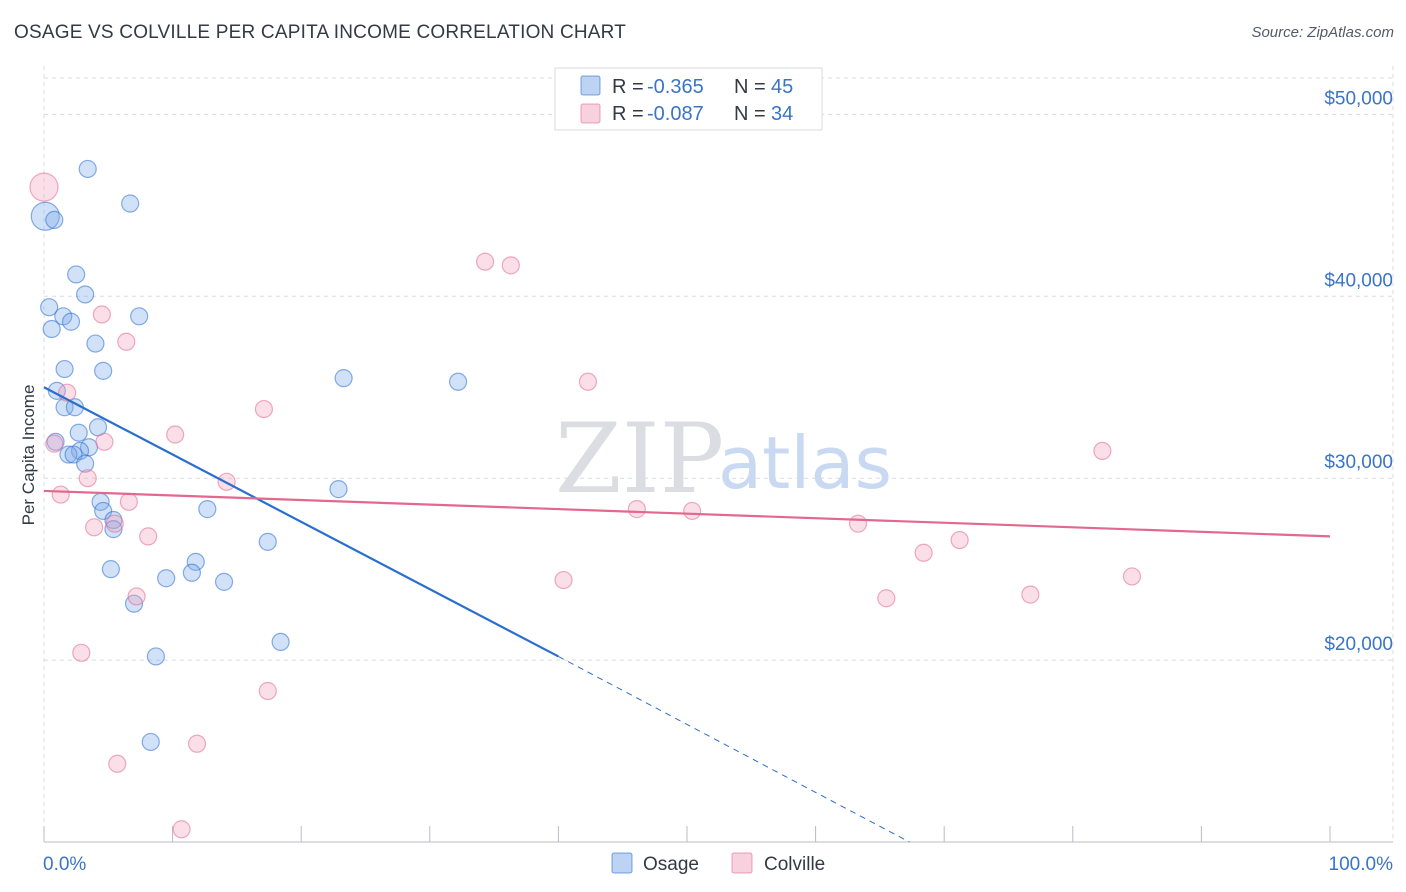 The height and width of the screenshot is (892, 1406). I want to click on bottom-legend-swatch-colville, so click(742, 863).